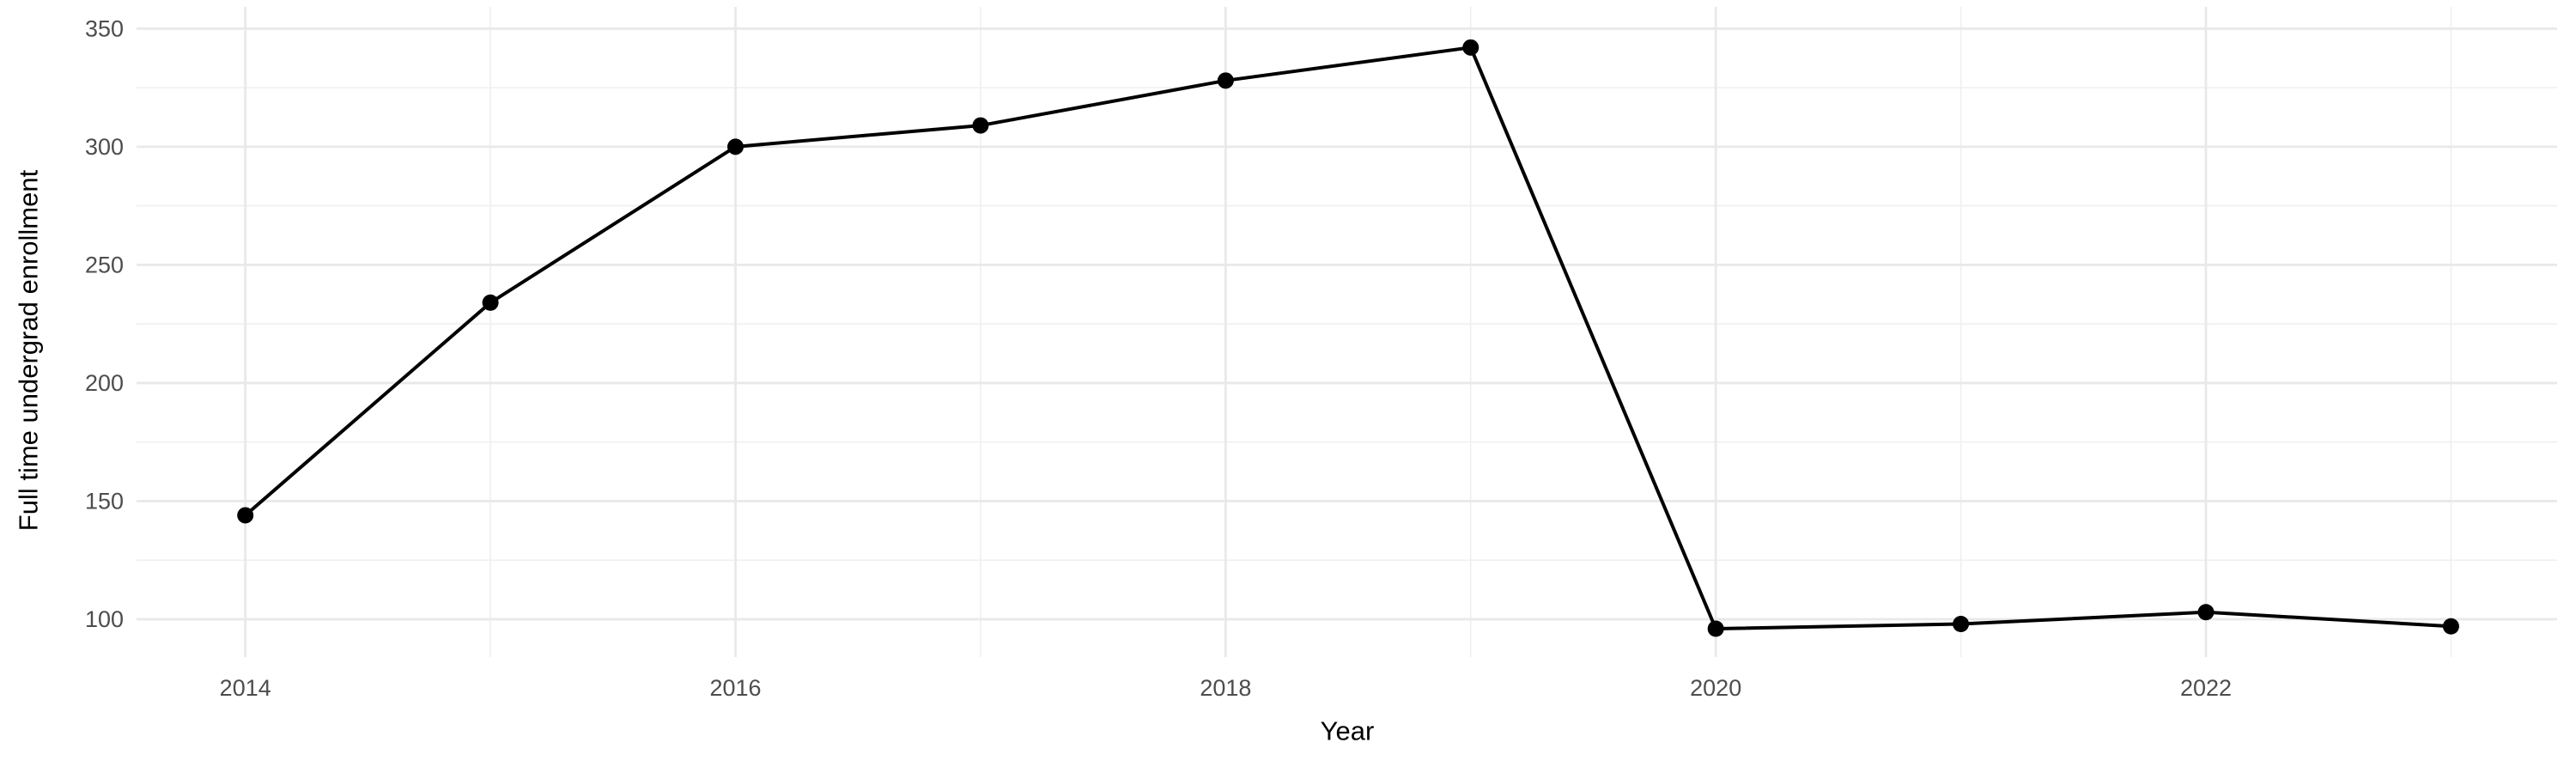 The width and height of the screenshot is (2576, 773). Describe the element at coordinates (490, 302) in the screenshot. I see `data-point-2015` at that location.